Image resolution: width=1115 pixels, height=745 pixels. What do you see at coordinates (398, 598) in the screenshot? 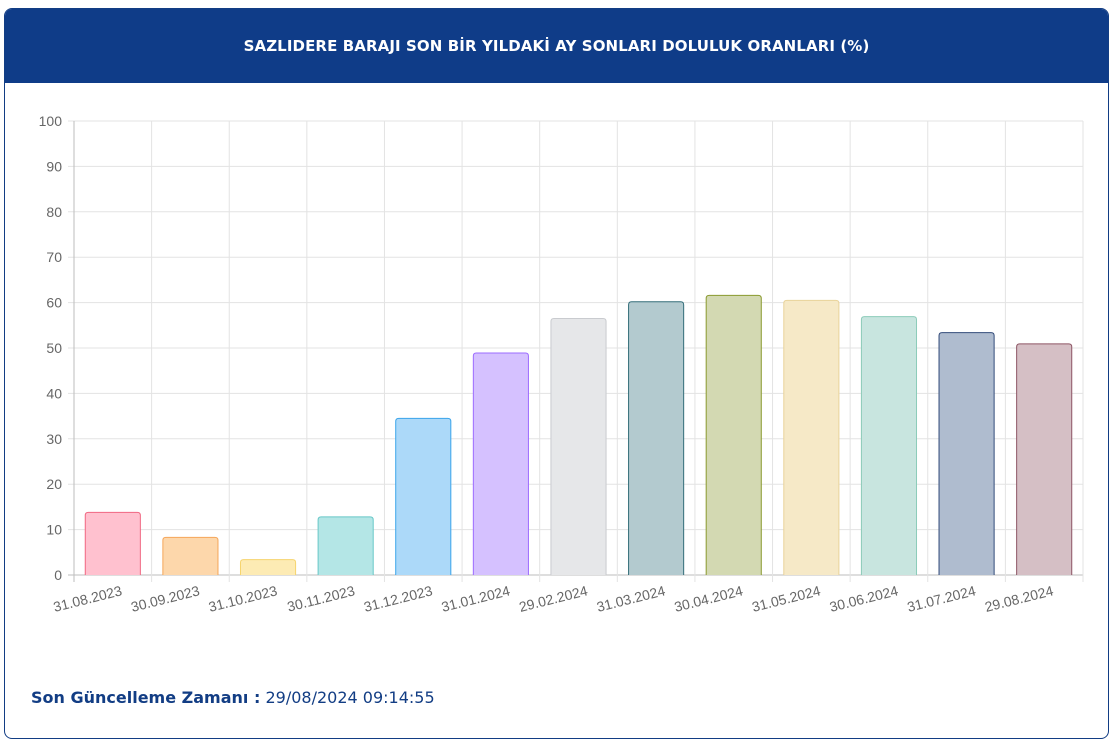
I see `x-tick-label: 31.12.2023` at bounding box center [398, 598].